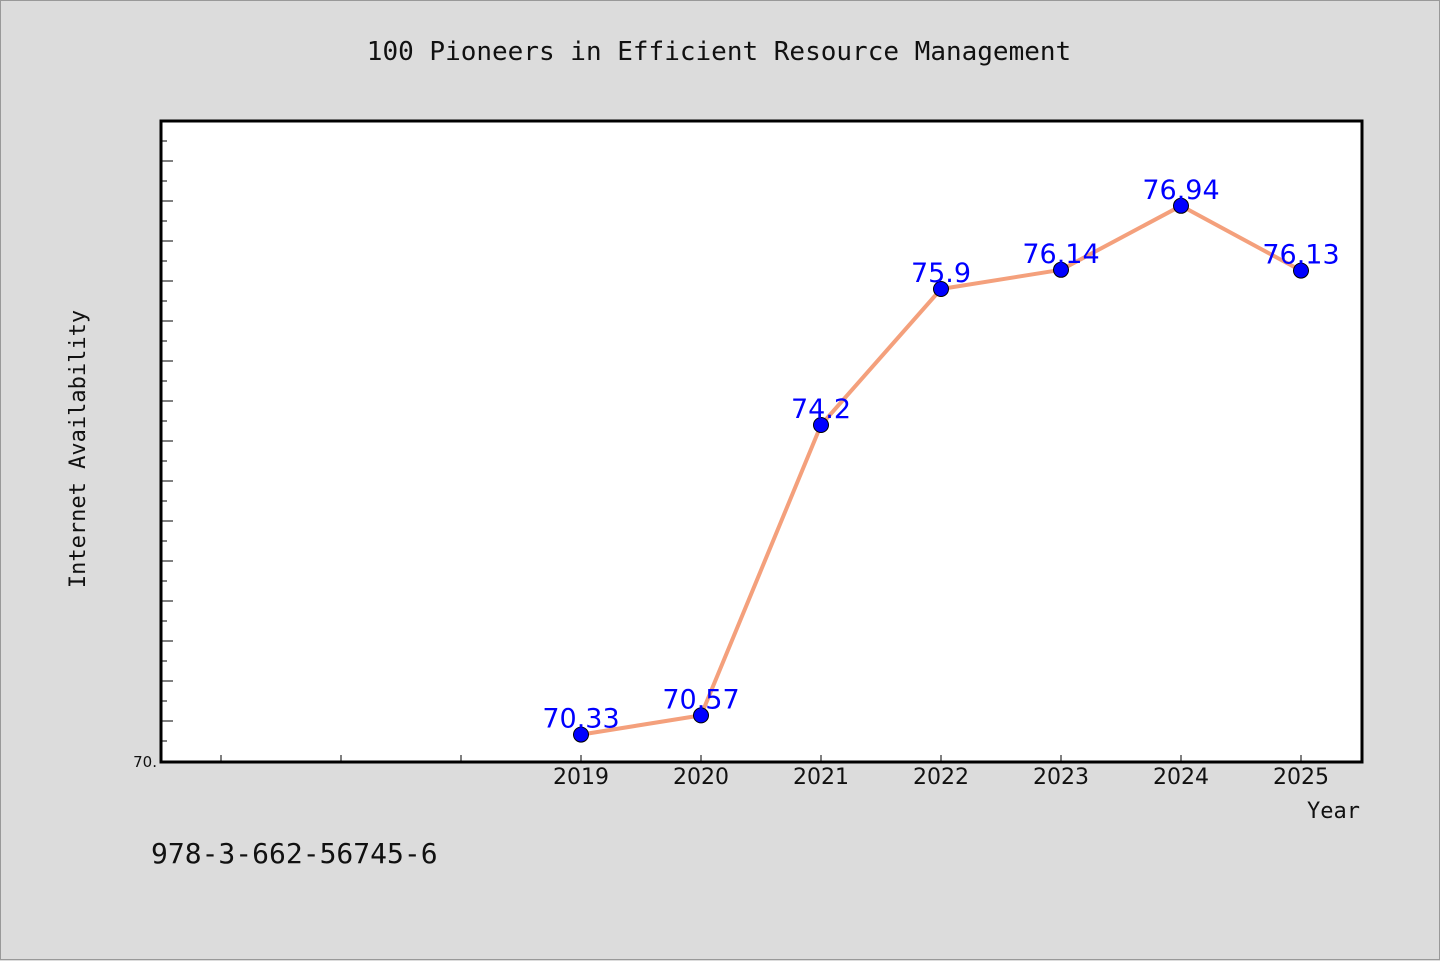 Image resolution: width=1440 pixels, height=961 pixels. What do you see at coordinates (1300, 255) in the screenshot?
I see `data-label: 76.13` at bounding box center [1300, 255].